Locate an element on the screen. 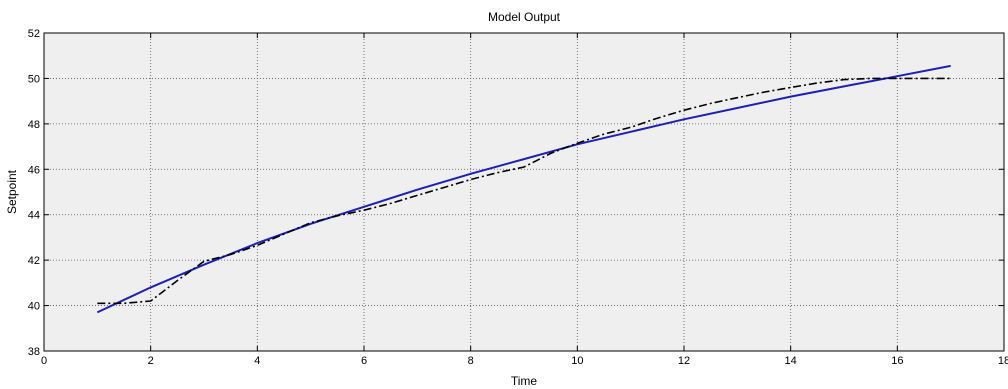  x-tick-label: 2 is located at coordinates (151, 361).